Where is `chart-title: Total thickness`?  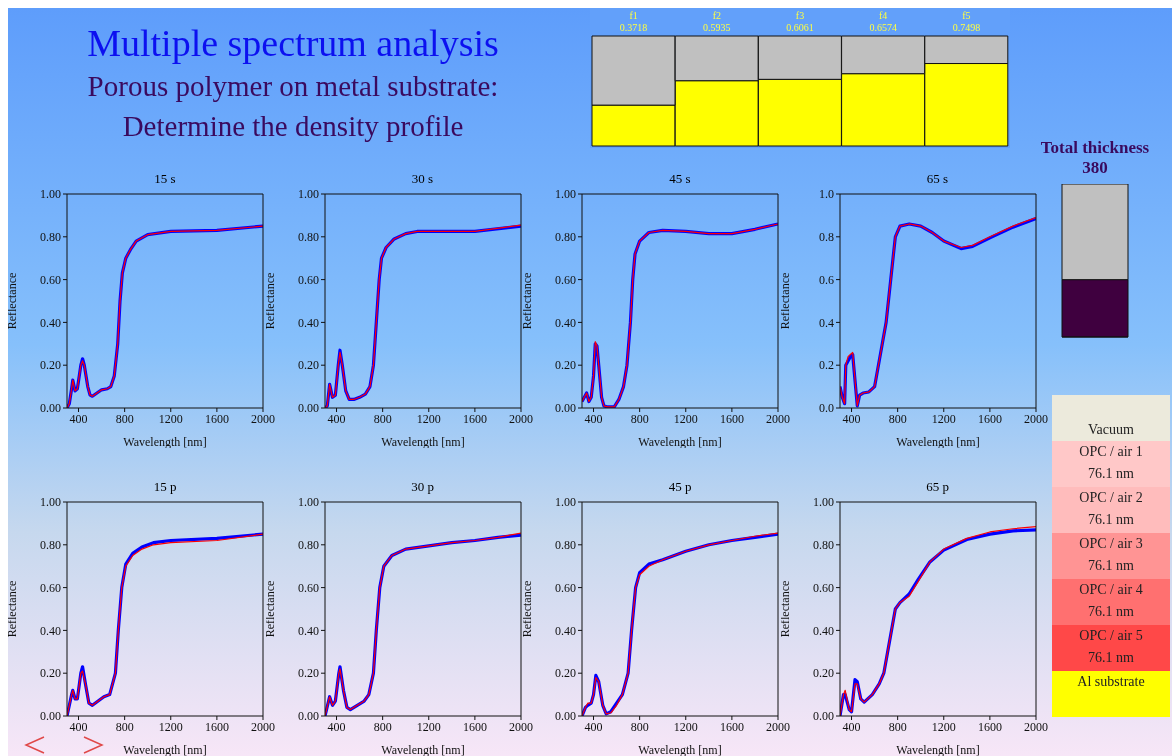 chart-title: Total thickness is located at coordinates (1095, 148).